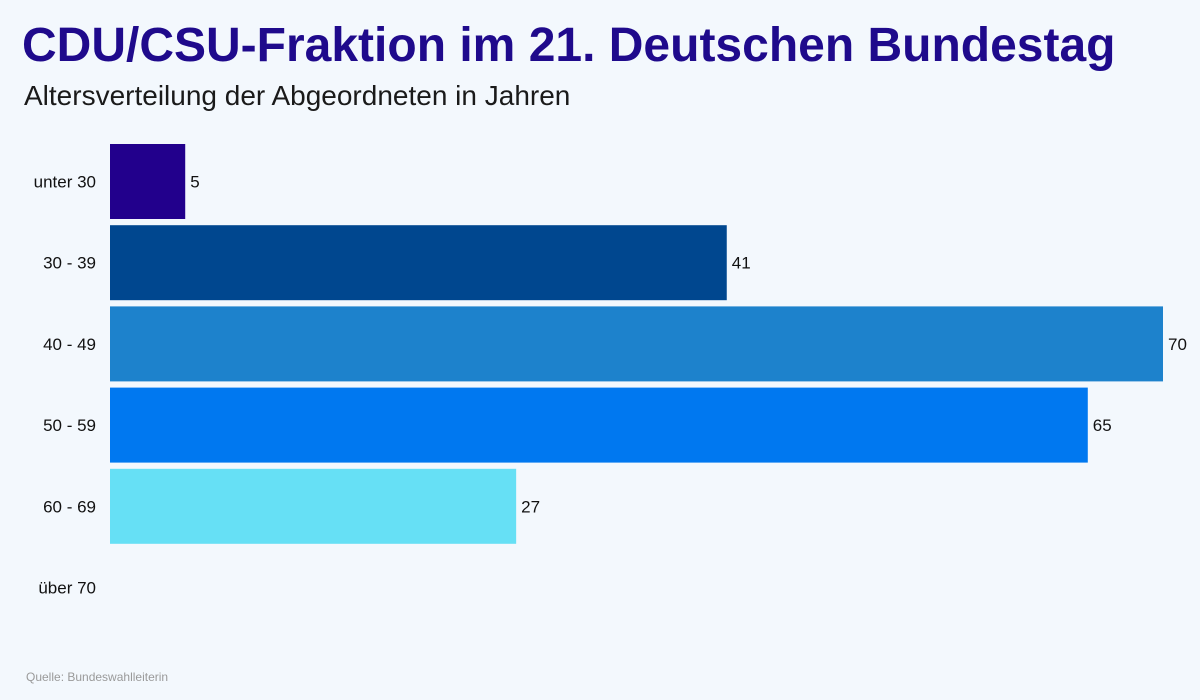 This screenshot has height=700, width=1200. Describe the element at coordinates (741, 263) in the screenshot. I see `value-label: 41` at that location.